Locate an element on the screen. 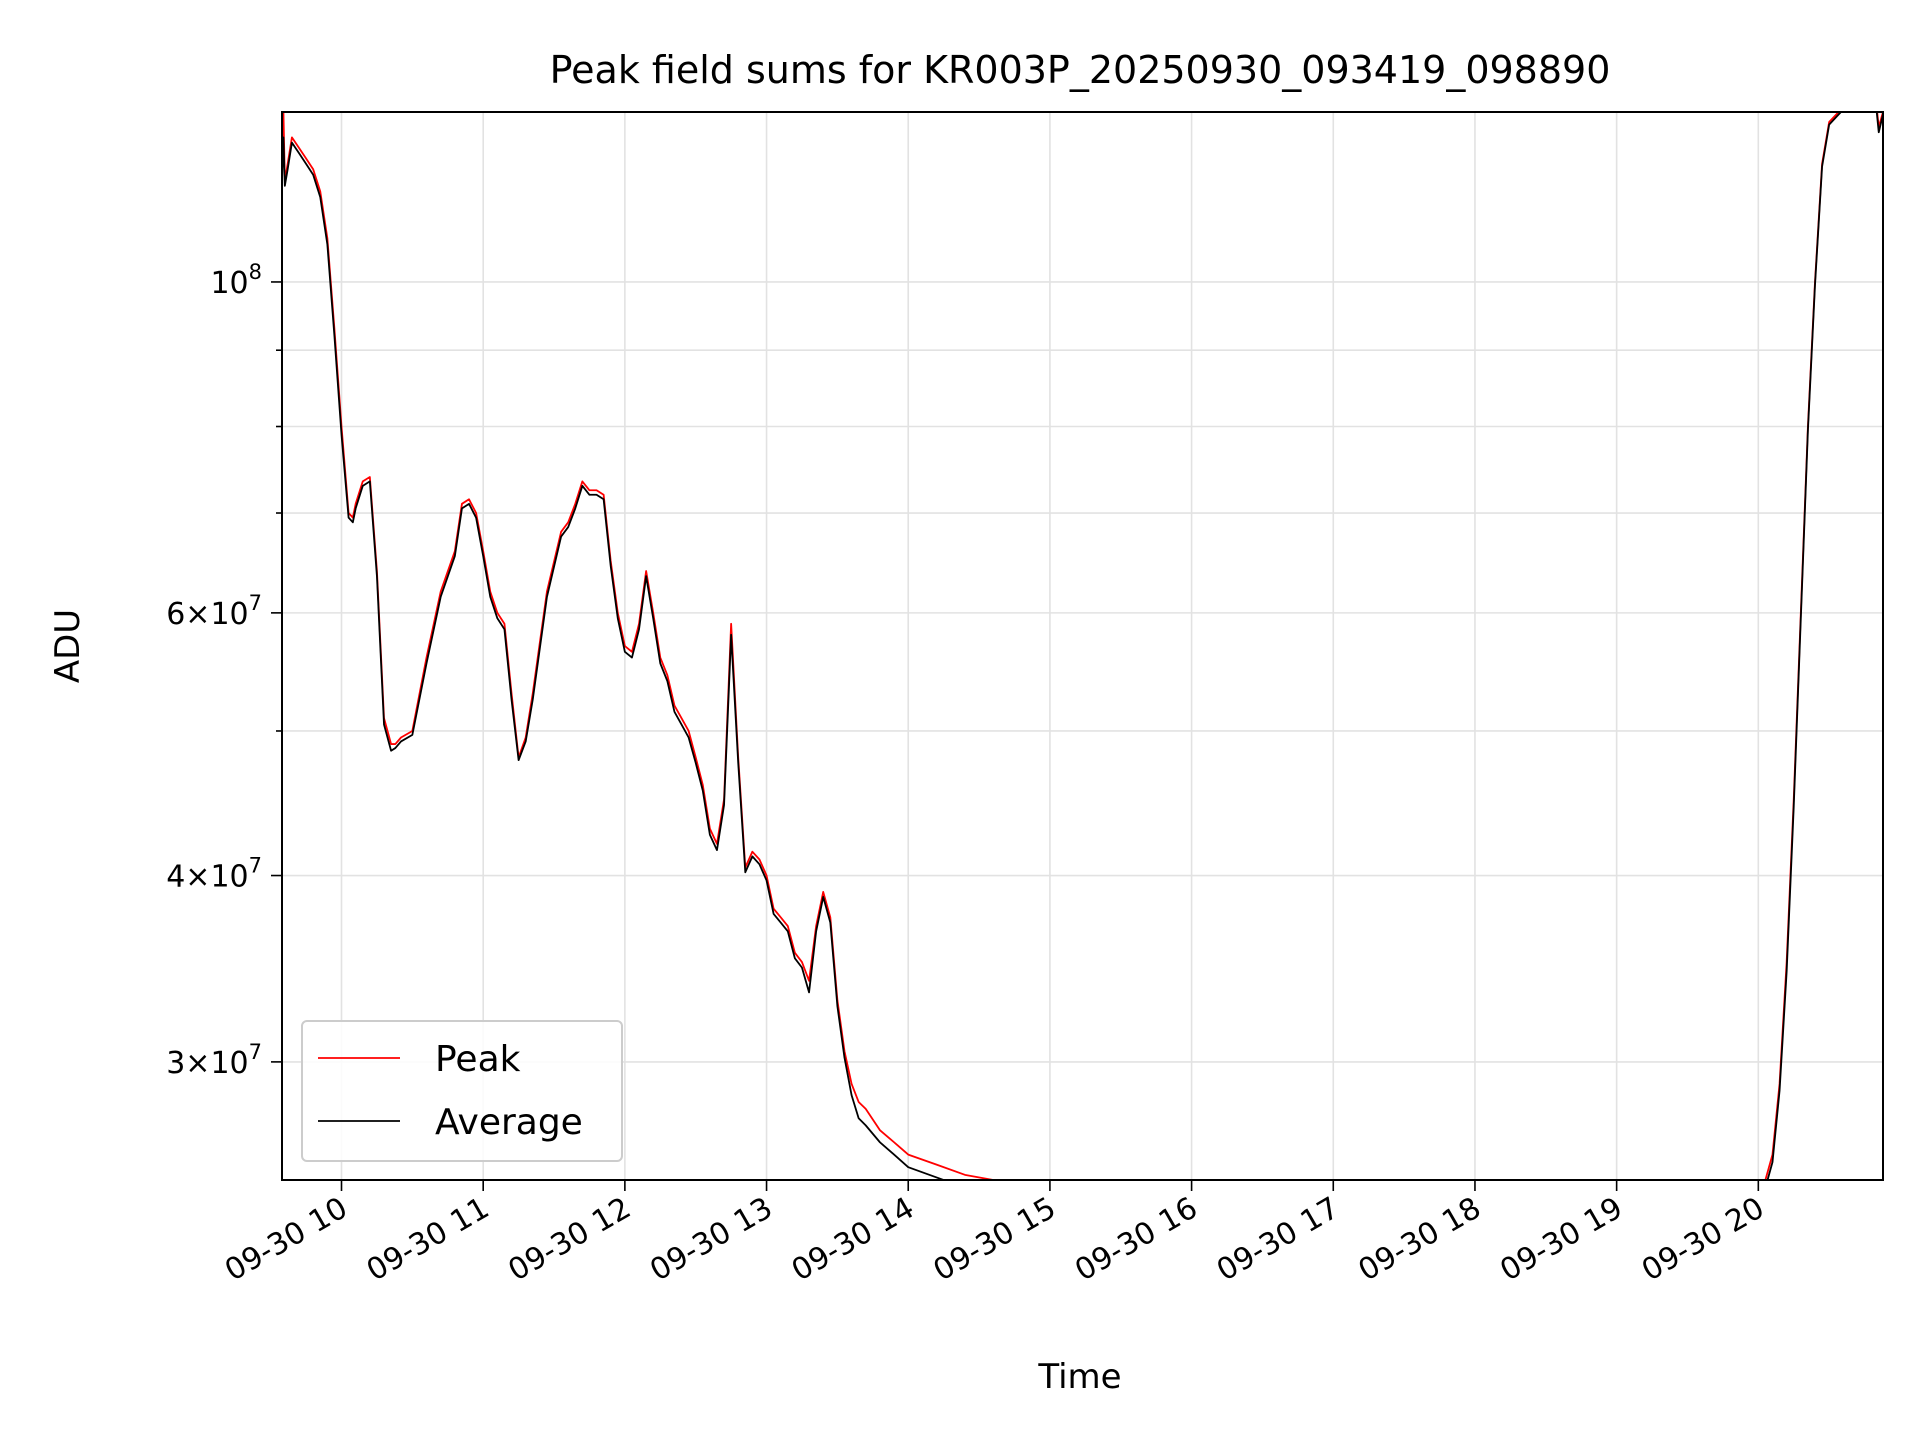 Image resolution: width=1920 pixels, height=1440 pixels. y-axis-label: ADU is located at coordinates (68, 646).